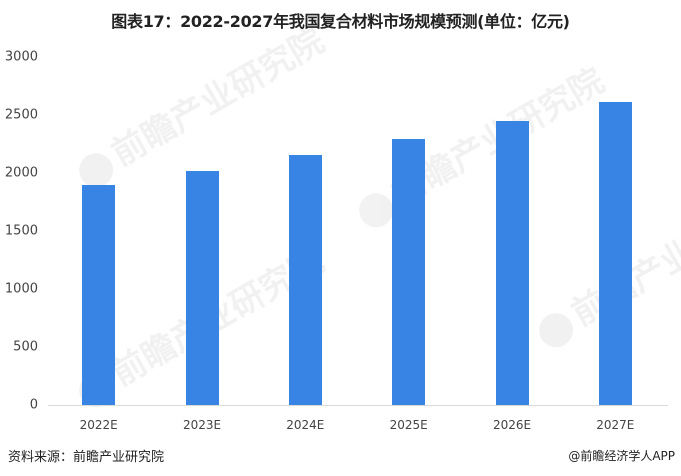  Describe the element at coordinates (202, 287) in the screenshot. I see `bar-2023E` at that location.